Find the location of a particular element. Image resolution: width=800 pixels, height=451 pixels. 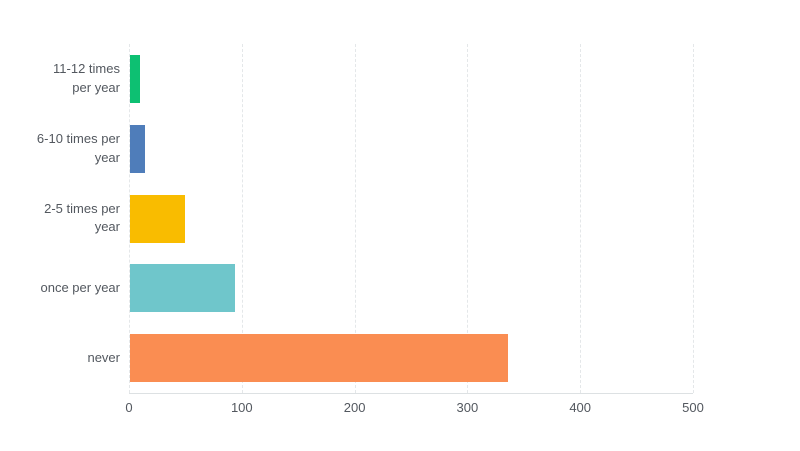

bar-2-5-times-per-year is located at coordinates (158, 218).